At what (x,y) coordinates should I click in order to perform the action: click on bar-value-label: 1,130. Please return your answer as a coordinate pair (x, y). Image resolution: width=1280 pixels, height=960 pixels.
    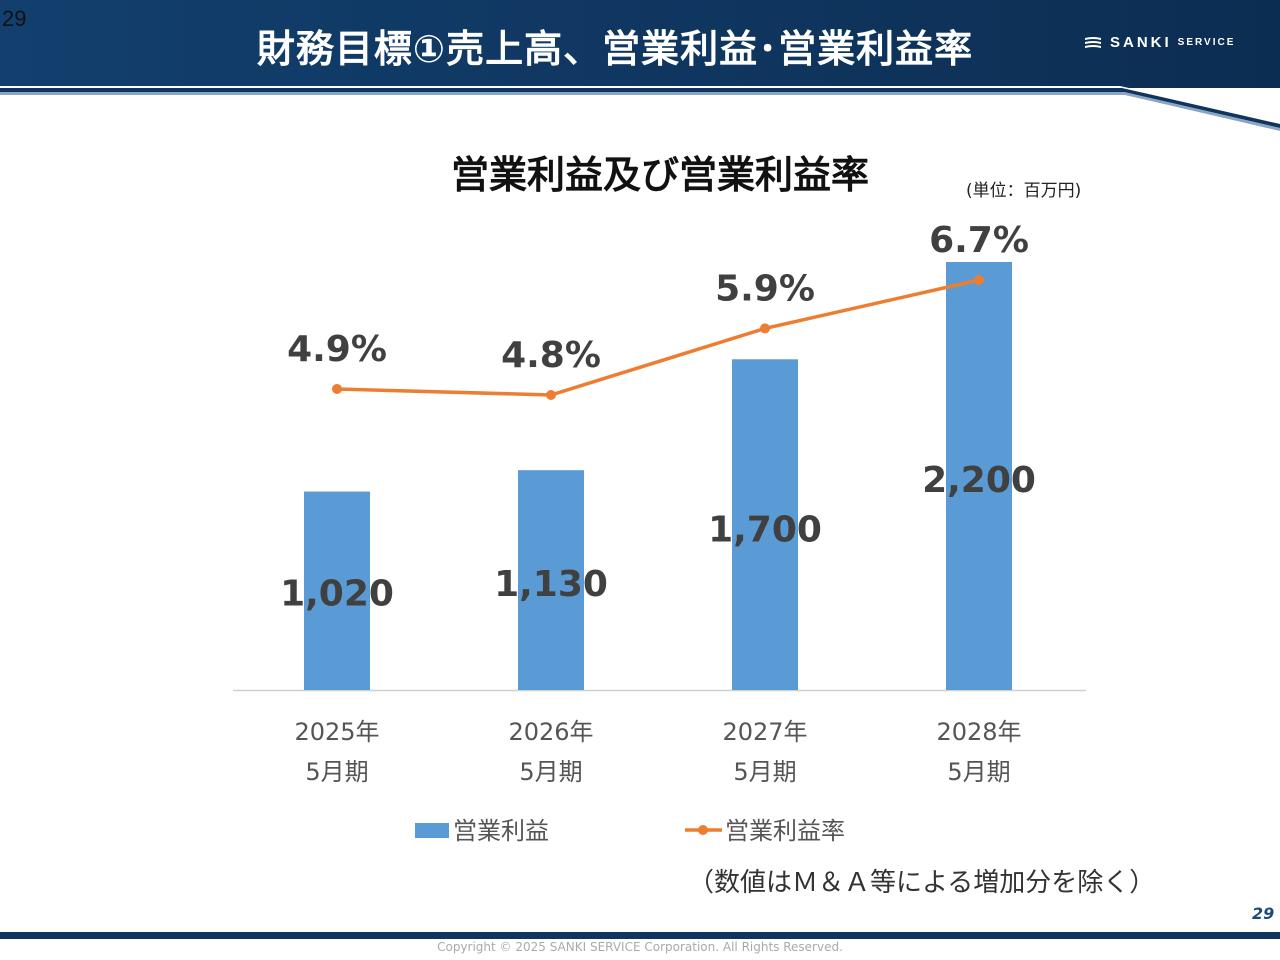
    Looking at the image, I should click on (551, 584).